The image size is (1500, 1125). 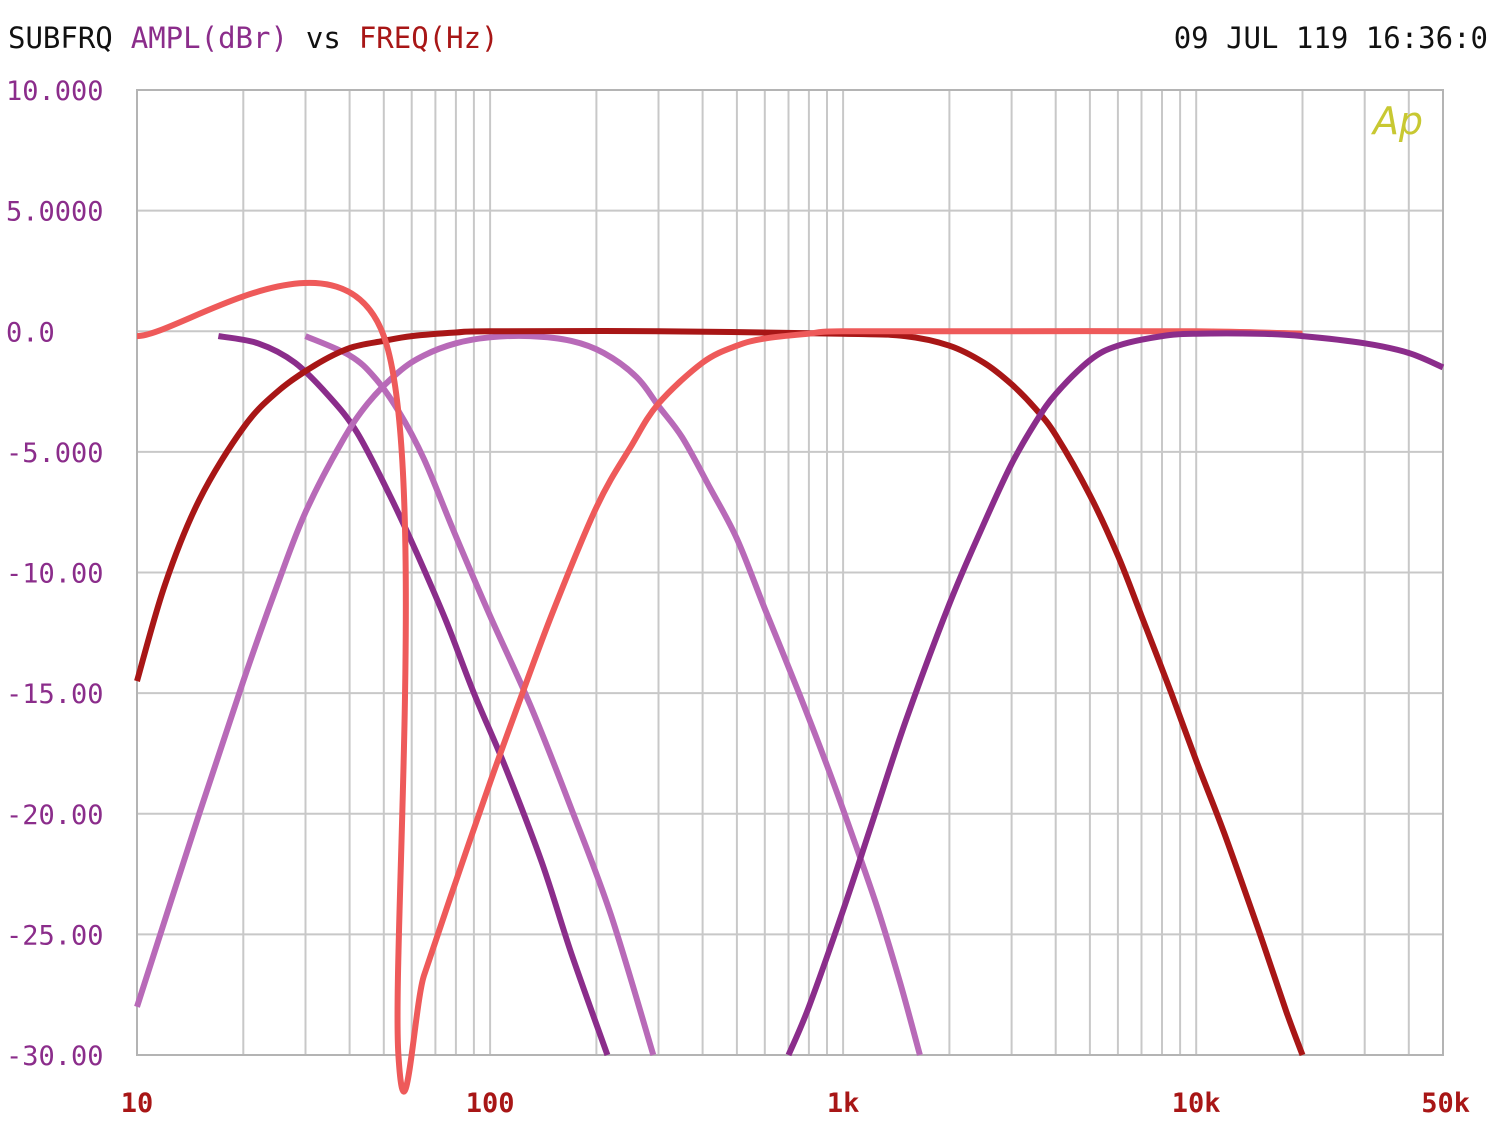 What do you see at coordinates (323, 38) in the screenshot?
I see `header-vs-label: vs` at bounding box center [323, 38].